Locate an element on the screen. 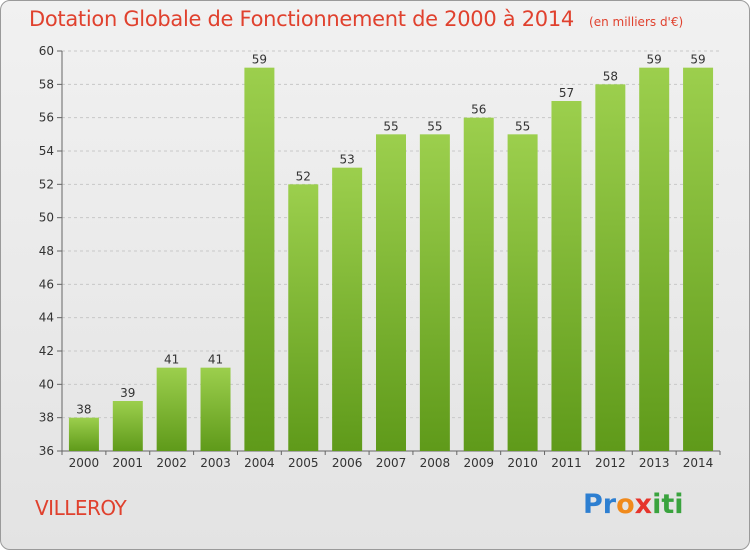 This screenshot has height=550, width=750. y-tick-label: 58 is located at coordinates (46, 84).